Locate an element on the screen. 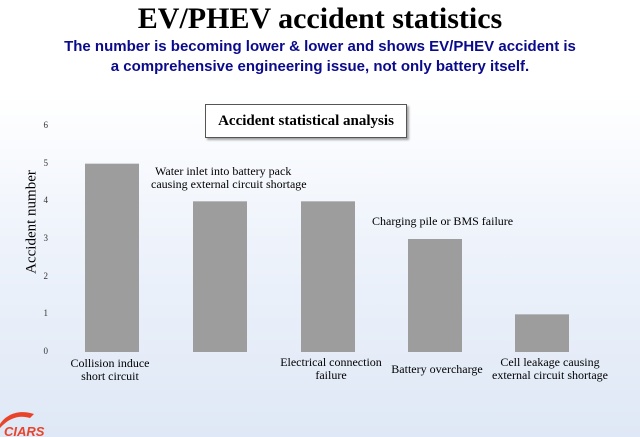 The image size is (640, 437). annotation-line: causing external circuit shortage is located at coordinates (229, 184).